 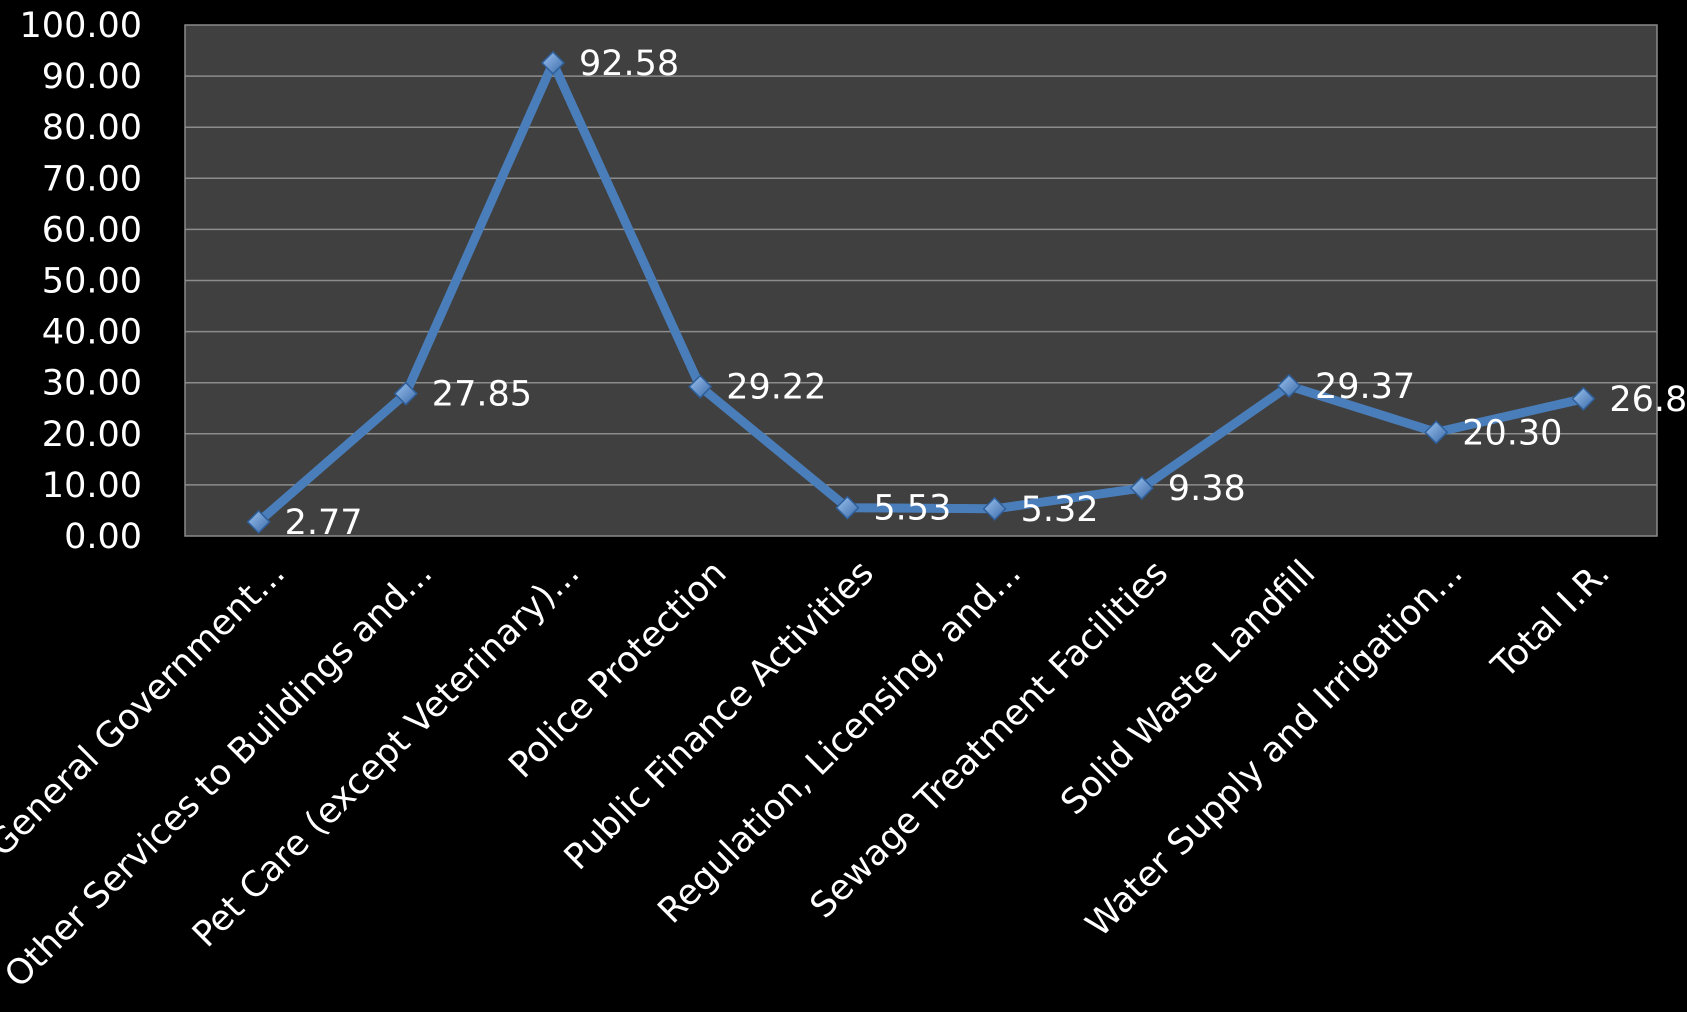 What do you see at coordinates (92, 486) in the screenshot?
I see `y-tick-label: 10.00` at bounding box center [92, 486].